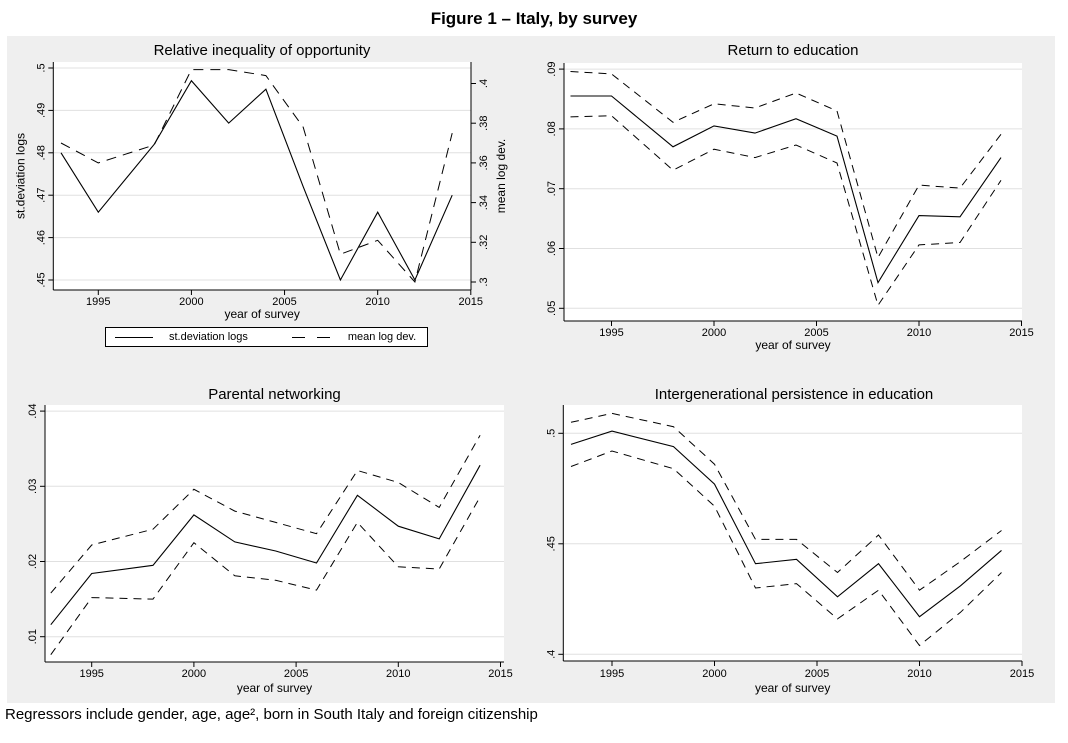  What do you see at coordinates (262, 50) in the screenshot?
I see `panel-title-relative-inequality: Relative inequality of opportunity` at bounding box center [262, 50].